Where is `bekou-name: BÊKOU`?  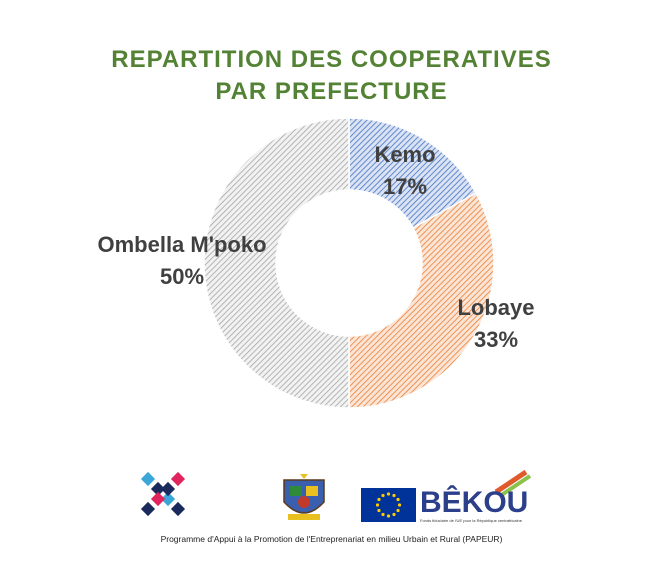 bekou-name: BÊKOU is located at coordinates (474, 502).